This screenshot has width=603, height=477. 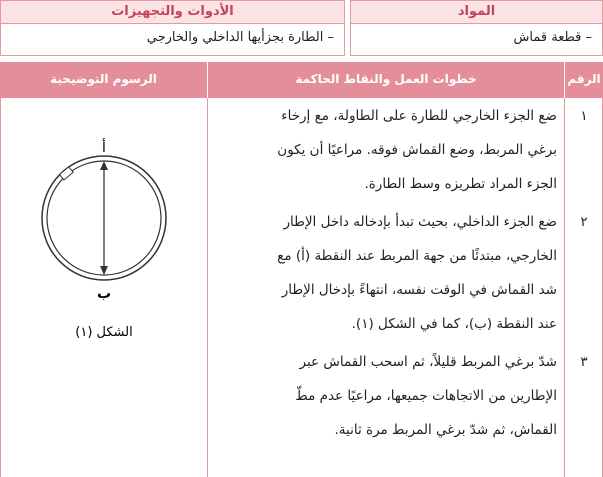 What do you see at coordinates (445, 430) in the screenshot?
I see `step-text: القماش، ثم شدّ برغي المربط مرة ثانية.` at bounding box center [445, 430].